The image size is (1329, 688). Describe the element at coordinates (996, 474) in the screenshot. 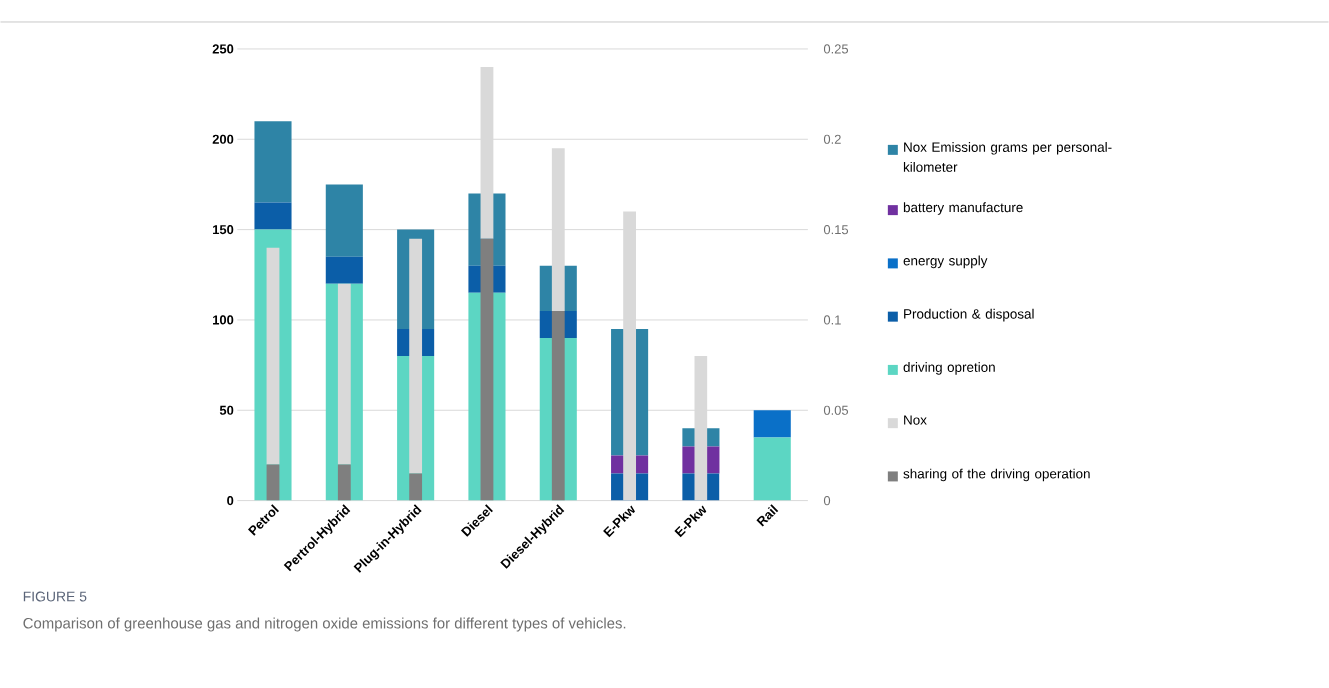

I see `legend-label: sharing of the driving operation` at that location.